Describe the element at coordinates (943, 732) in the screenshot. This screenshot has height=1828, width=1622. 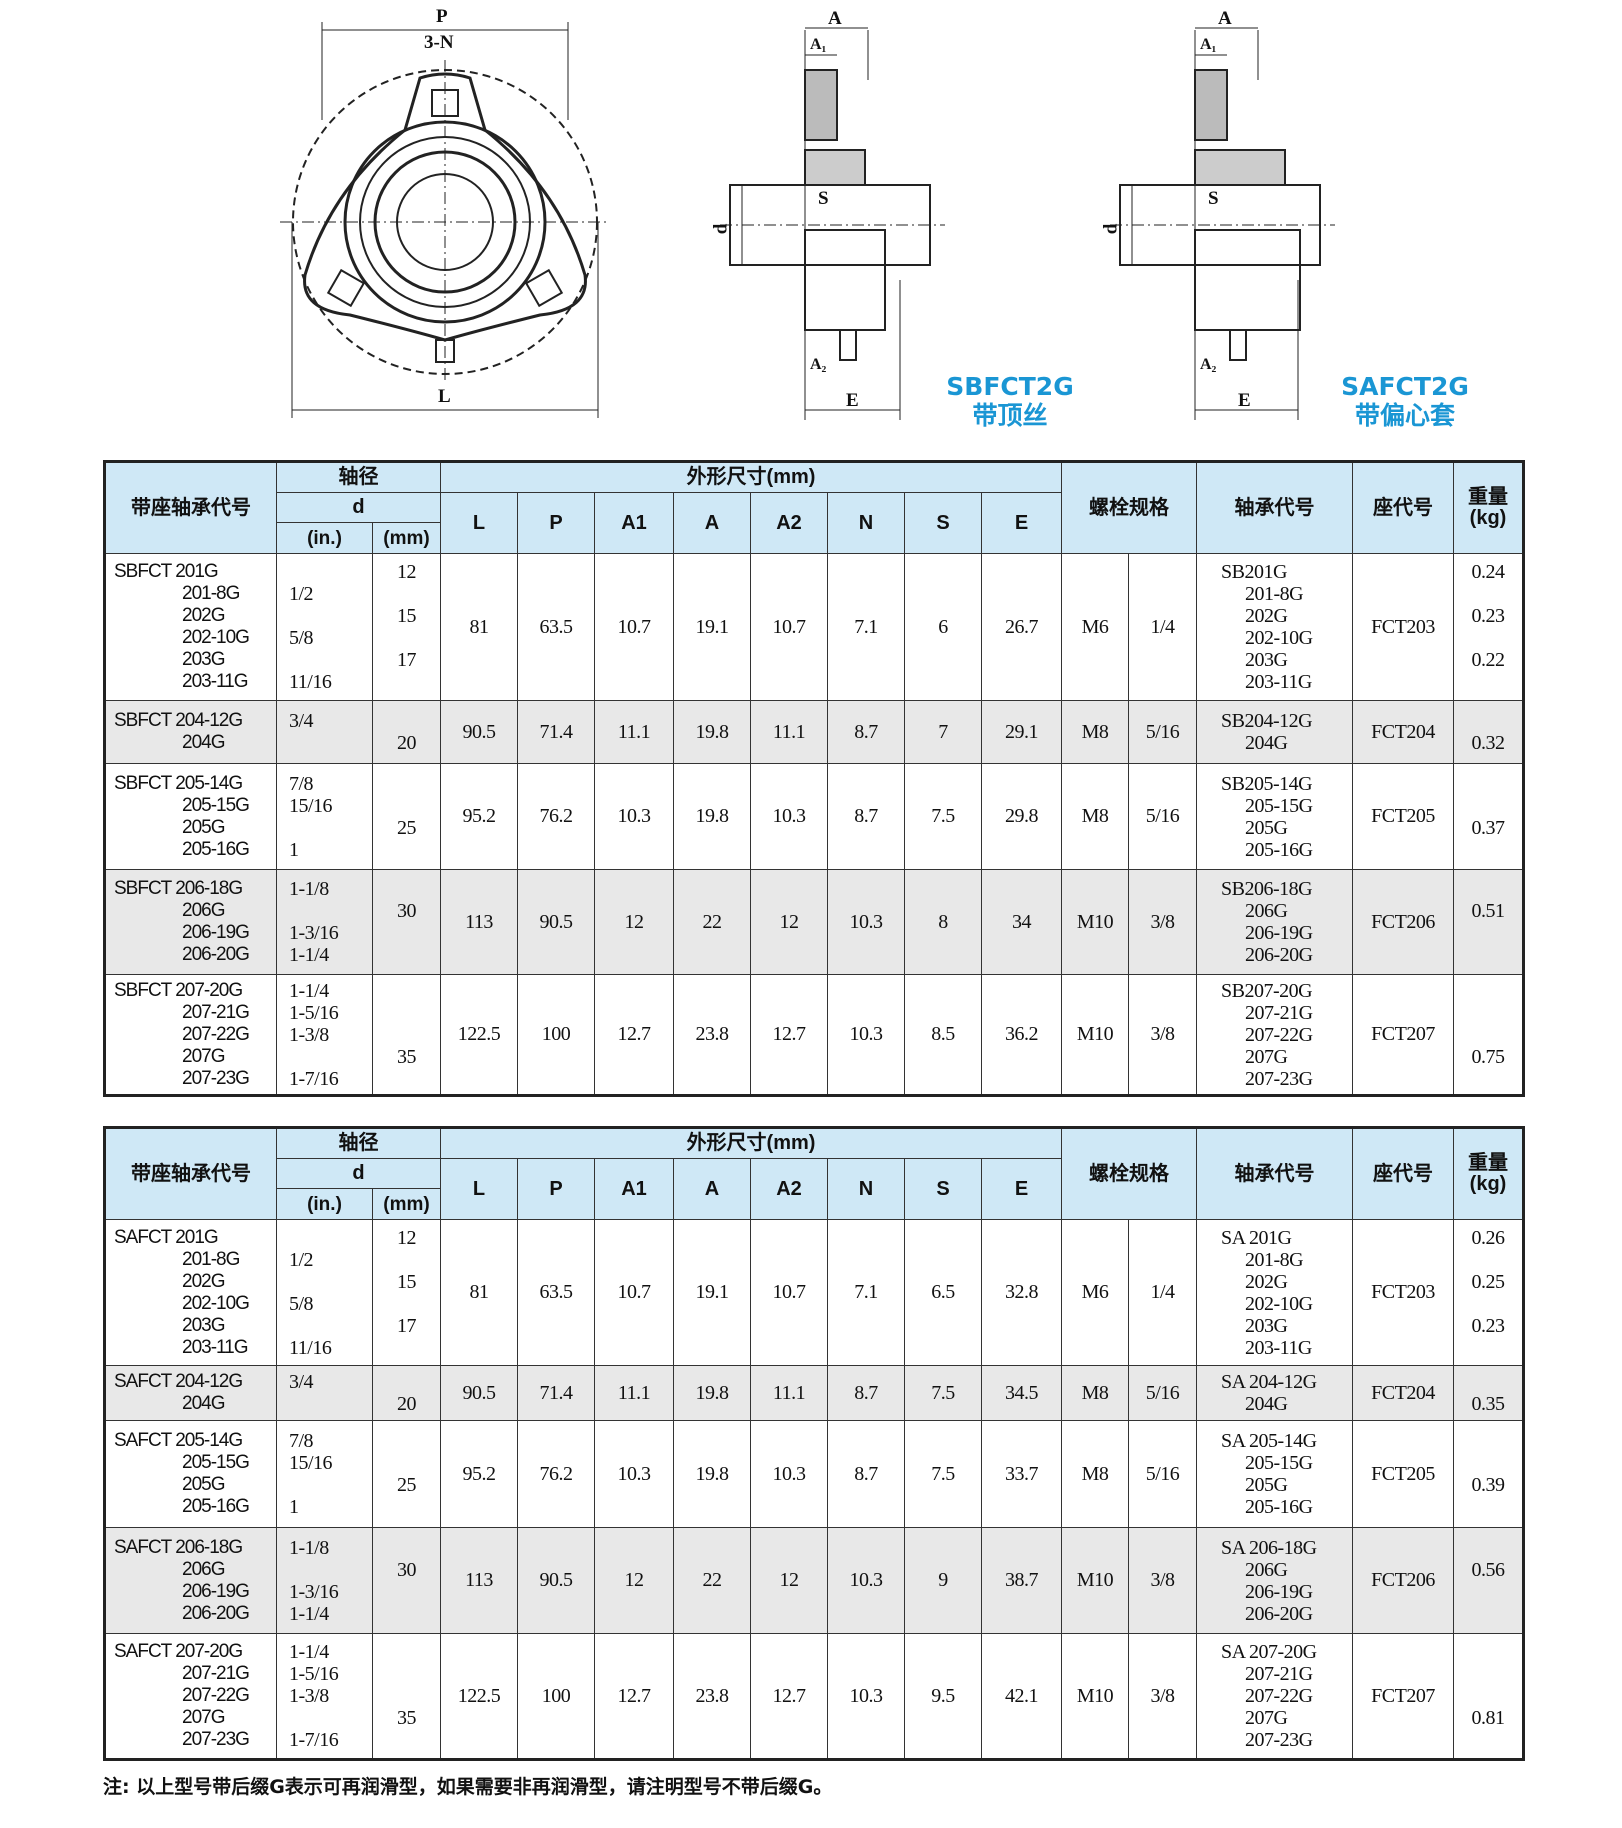
I see `dim-cell: 7` at that location.